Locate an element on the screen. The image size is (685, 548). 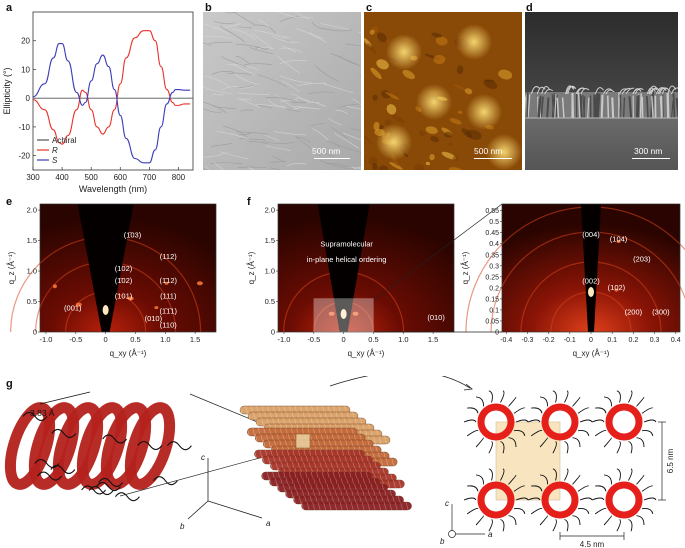
axis-b is located at coordinates (198, 510).